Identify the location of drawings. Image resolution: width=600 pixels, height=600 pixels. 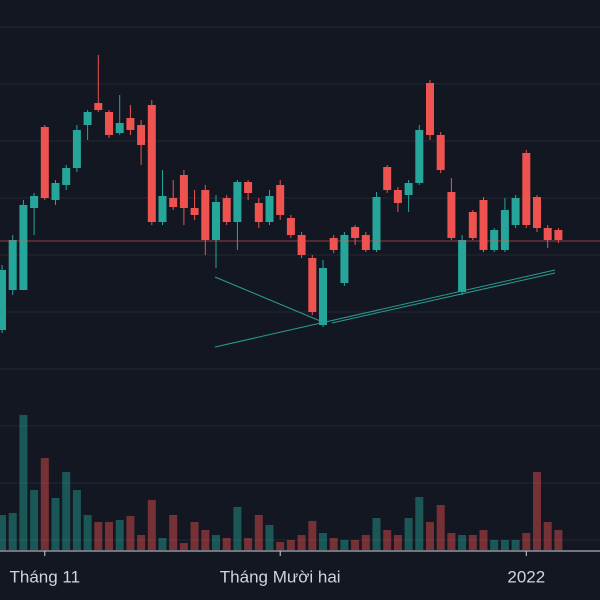
(385, 308).